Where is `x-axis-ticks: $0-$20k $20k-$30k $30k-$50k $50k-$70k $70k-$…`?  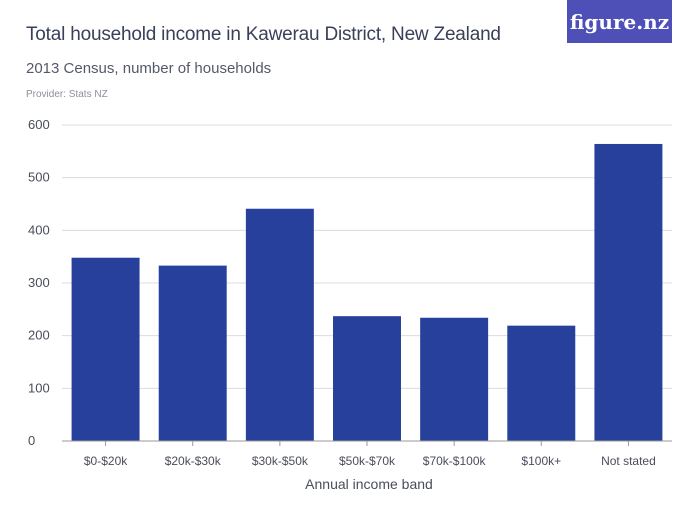
x-axis-ticks: $0-$20k $20k-$30k $30k-$50k $50k-$70k $70k-$… is located at coordinates (370, 454).